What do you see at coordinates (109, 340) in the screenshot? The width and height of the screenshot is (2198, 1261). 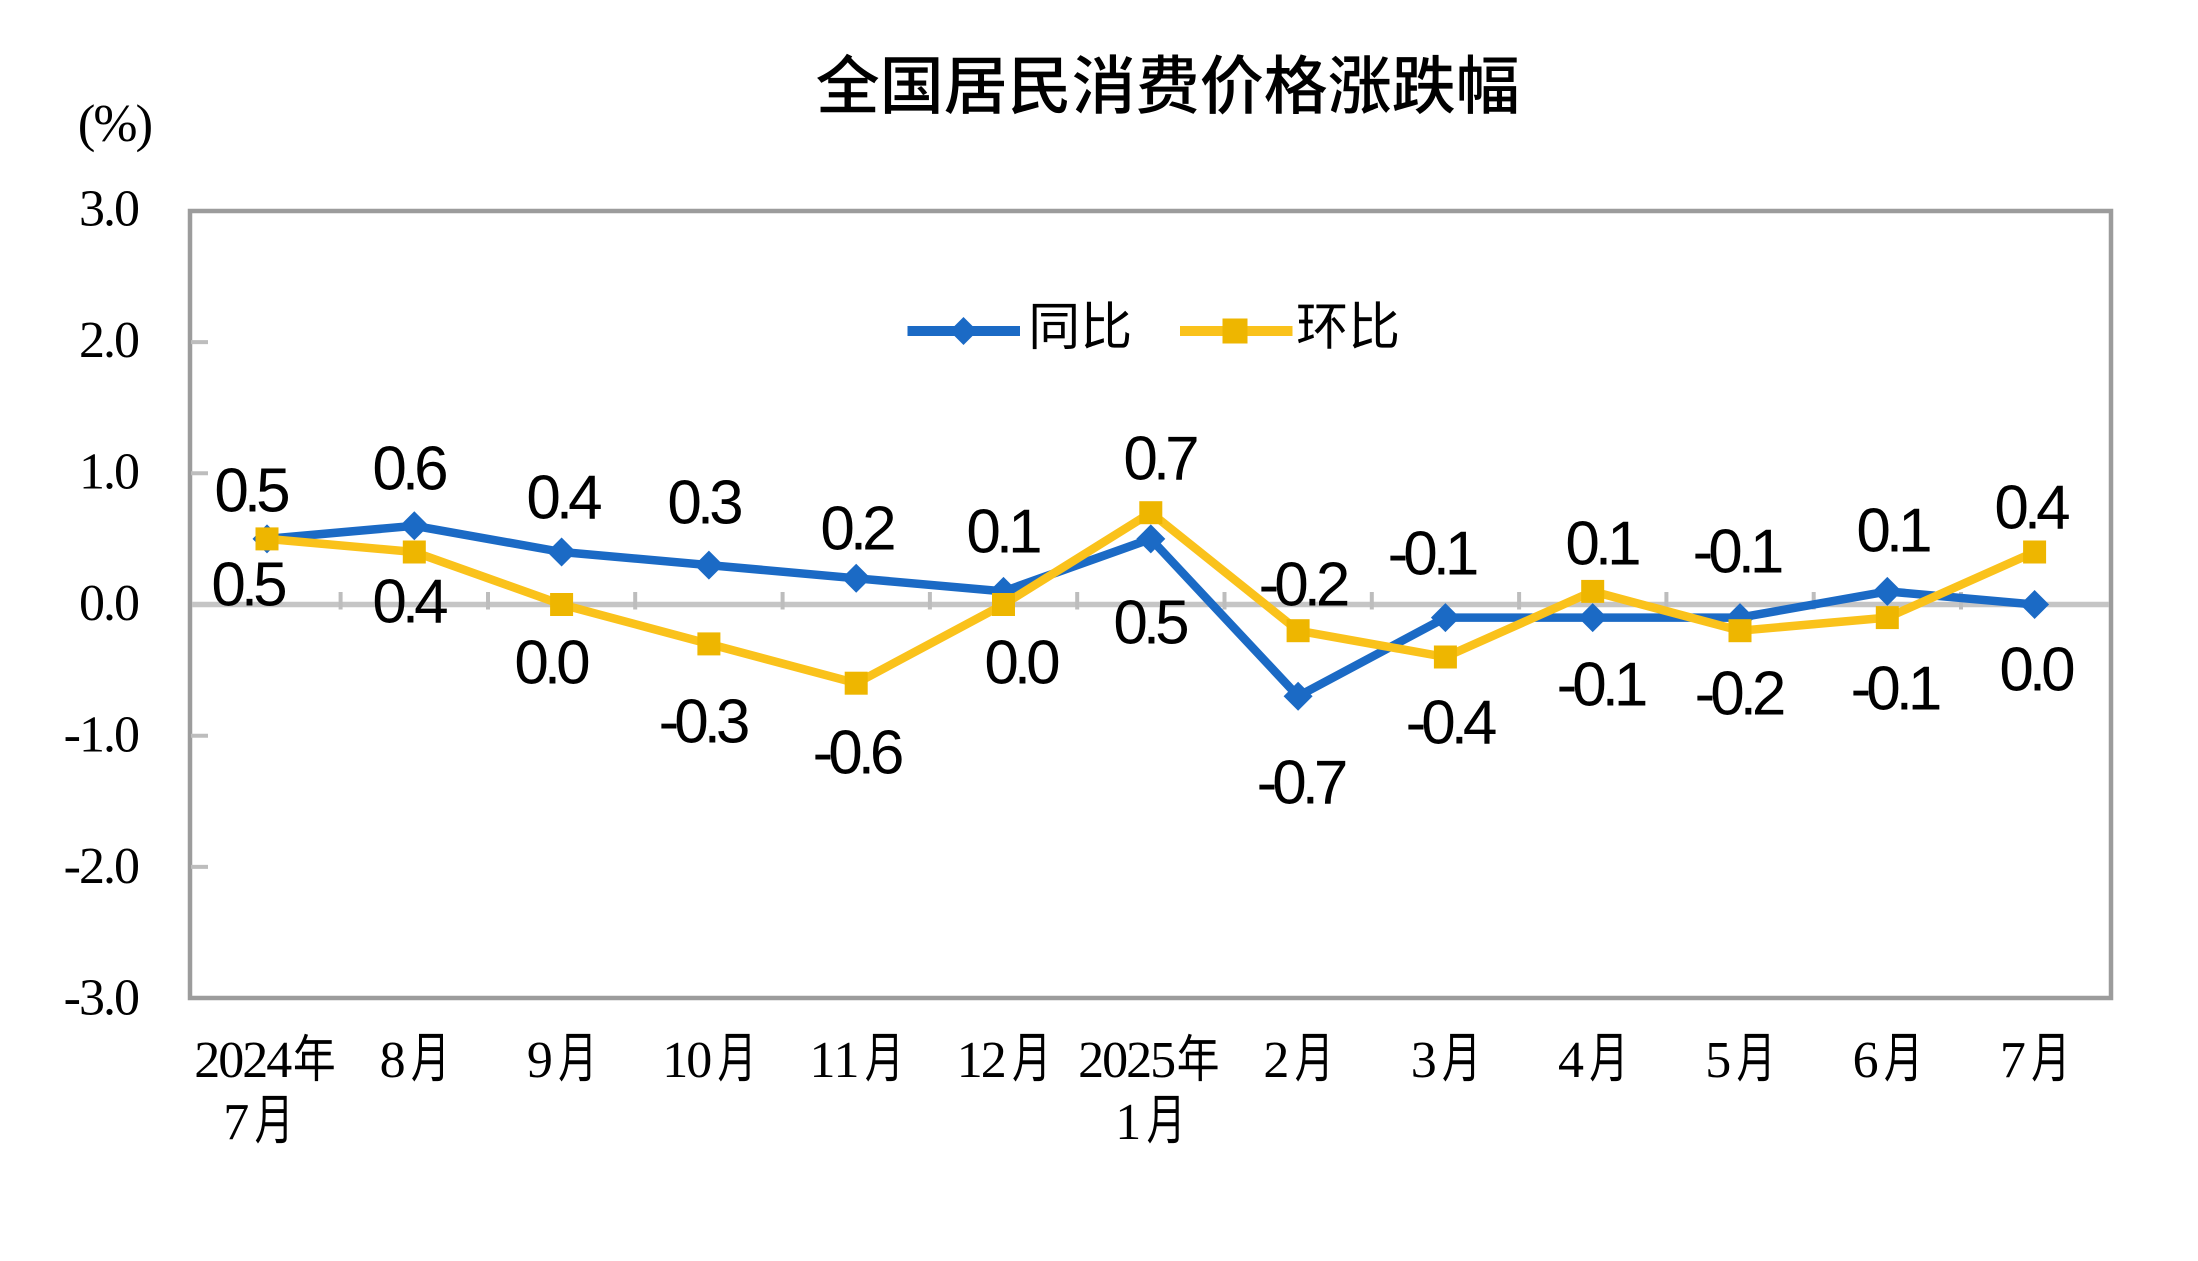 I see `svg-text: 2.0` at bounding box center [109, 340].